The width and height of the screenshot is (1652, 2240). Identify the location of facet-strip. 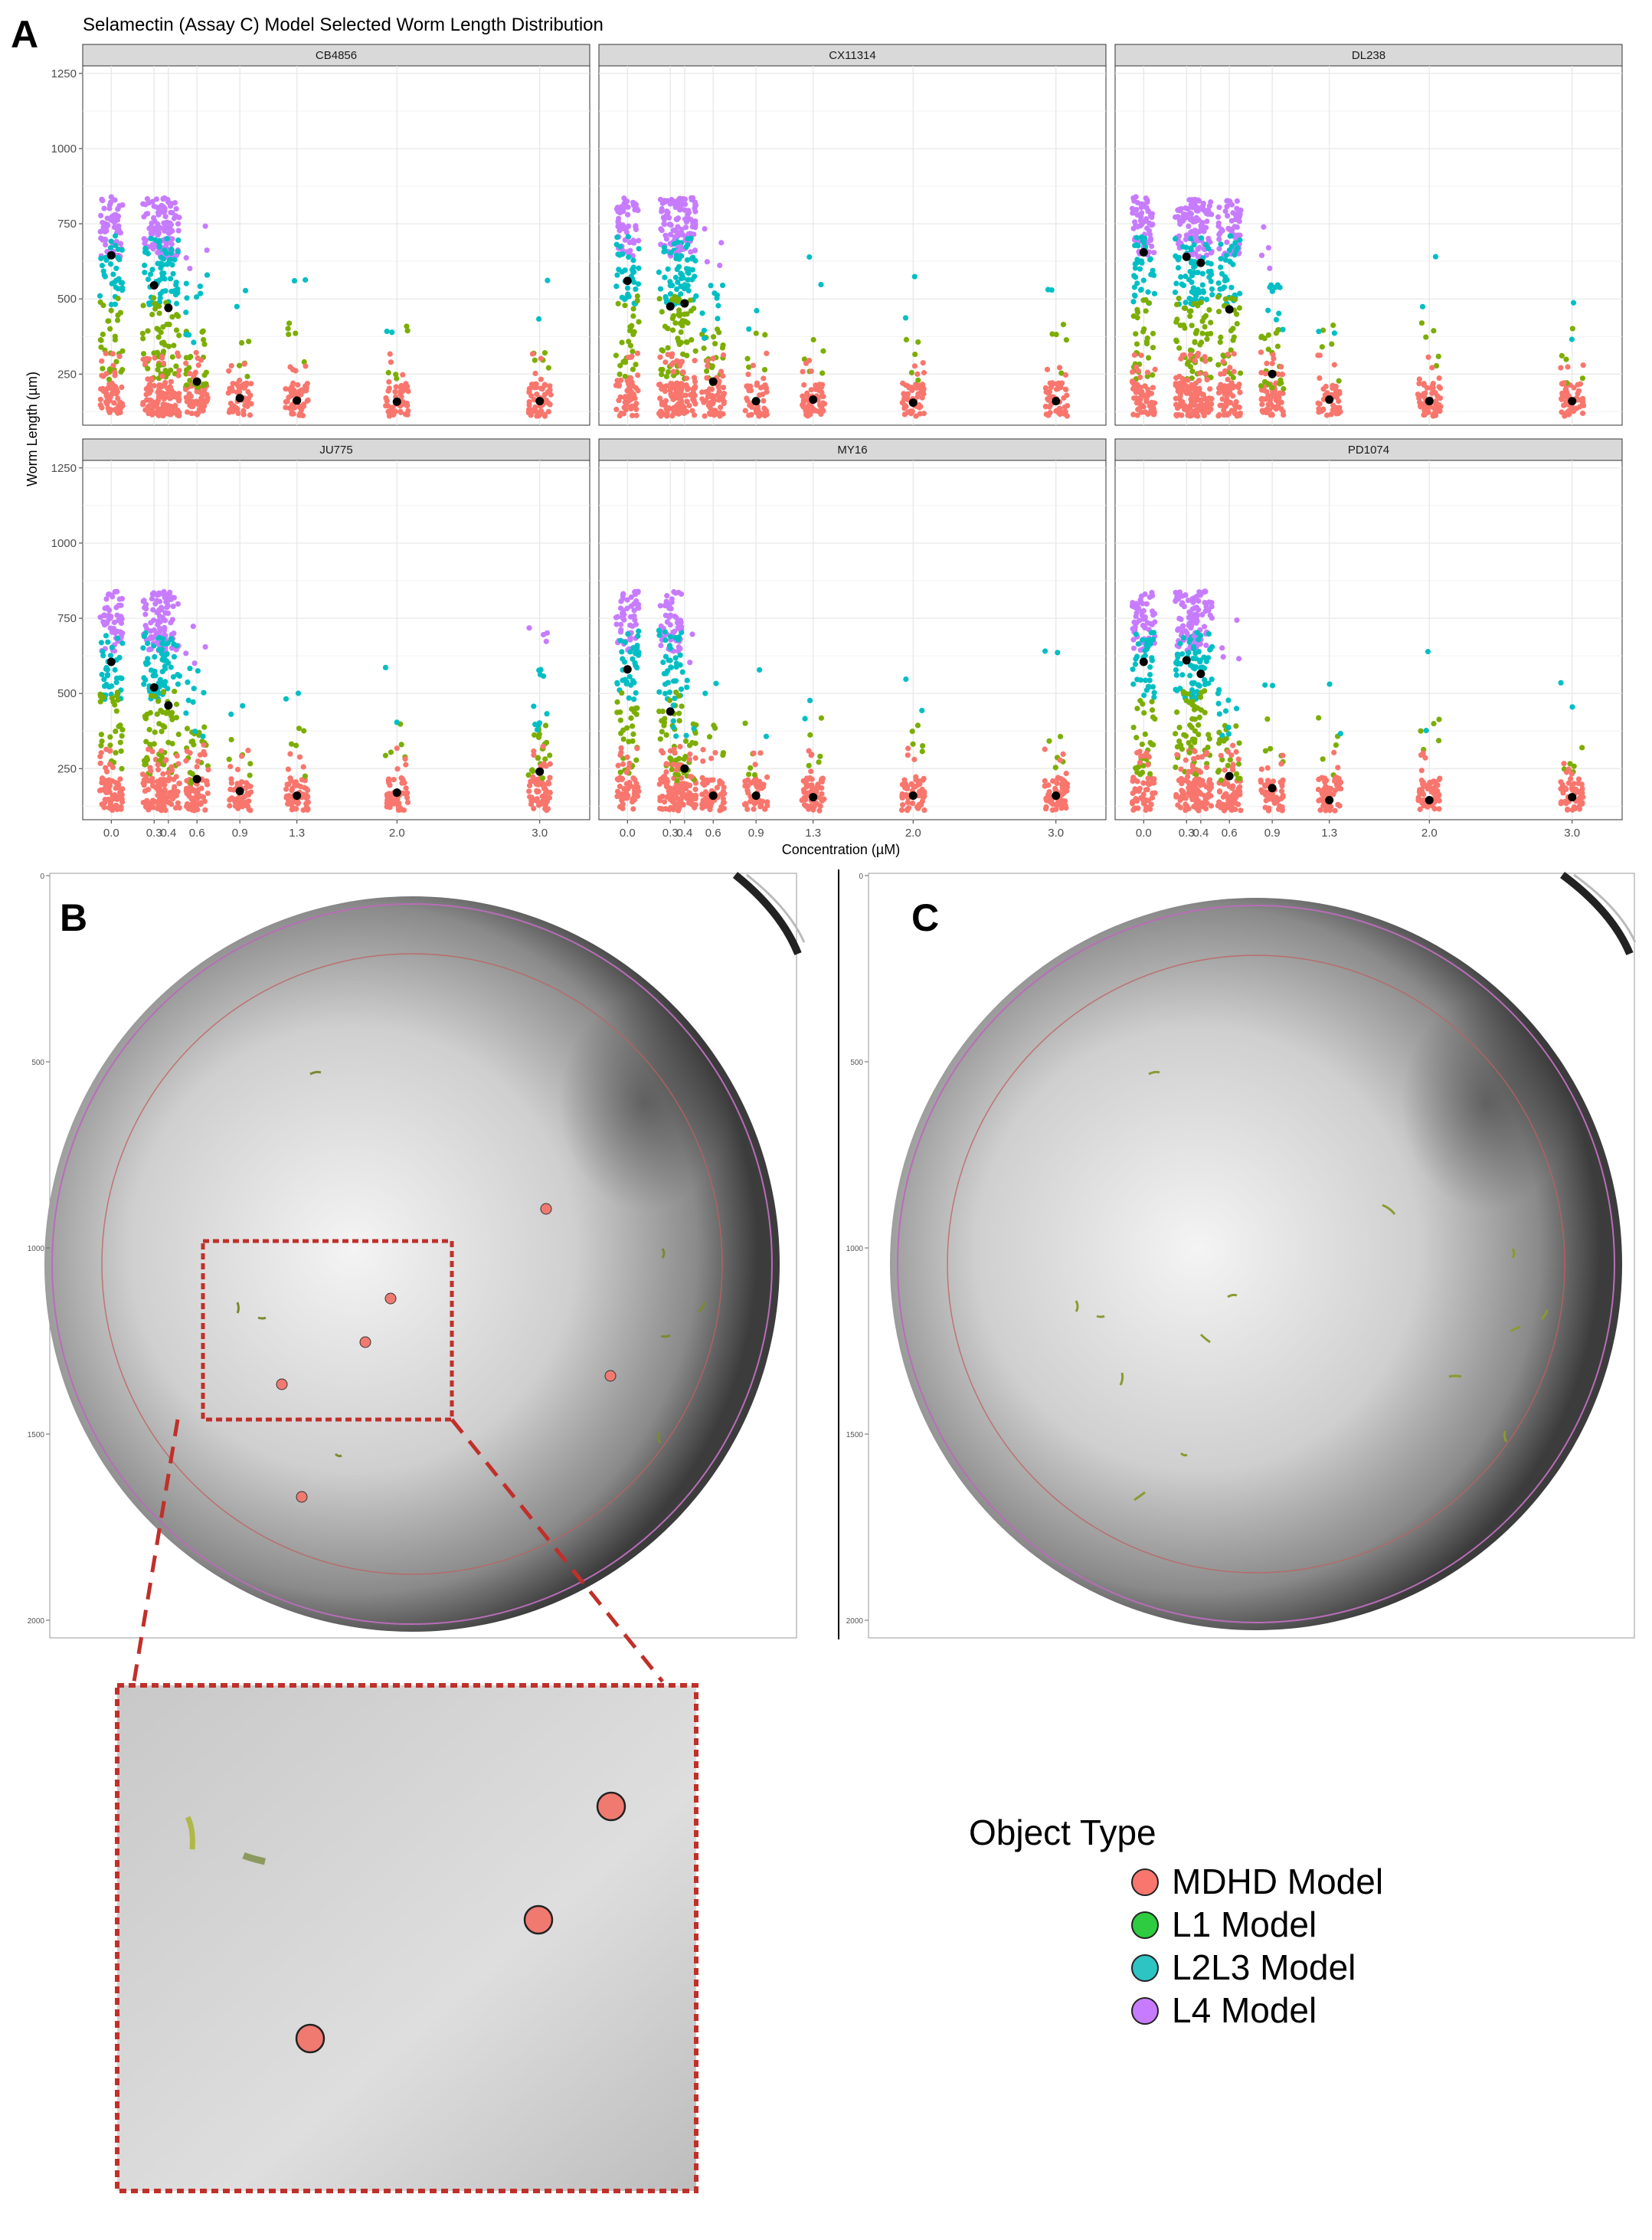
(852, 55).